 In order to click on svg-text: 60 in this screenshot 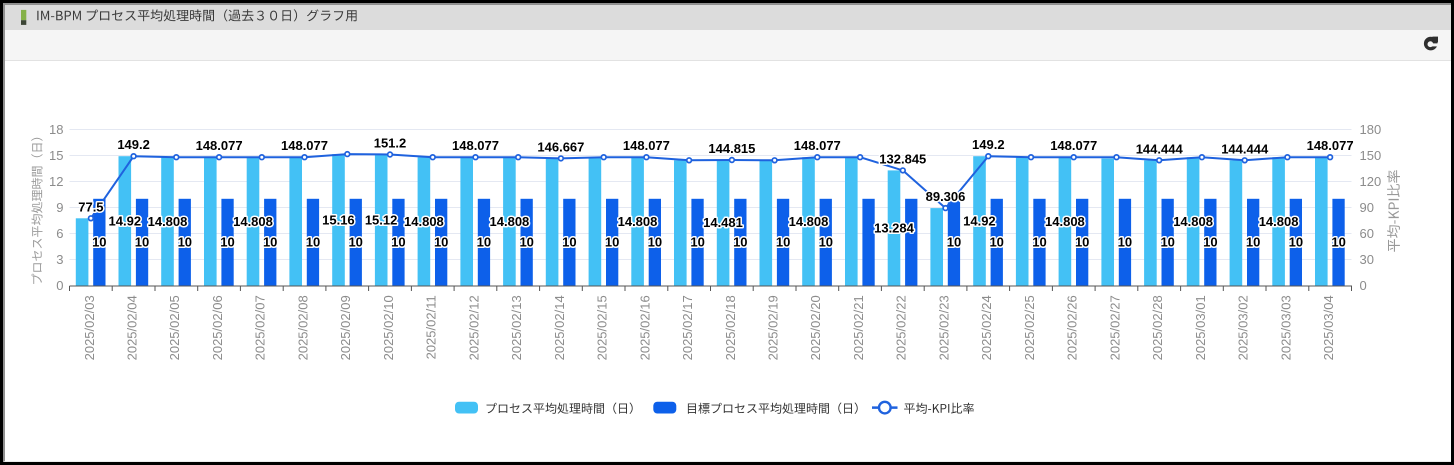, I will do `click(1367, 233)`.